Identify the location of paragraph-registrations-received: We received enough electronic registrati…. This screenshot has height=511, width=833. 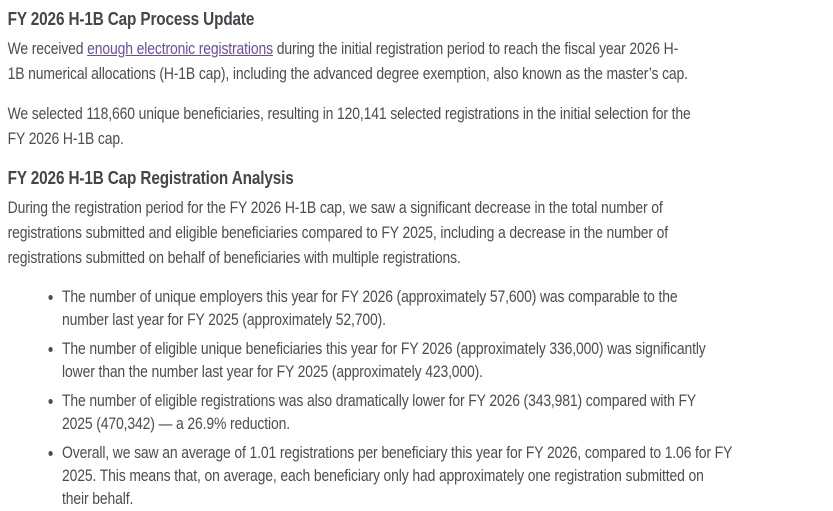
(417, 62).